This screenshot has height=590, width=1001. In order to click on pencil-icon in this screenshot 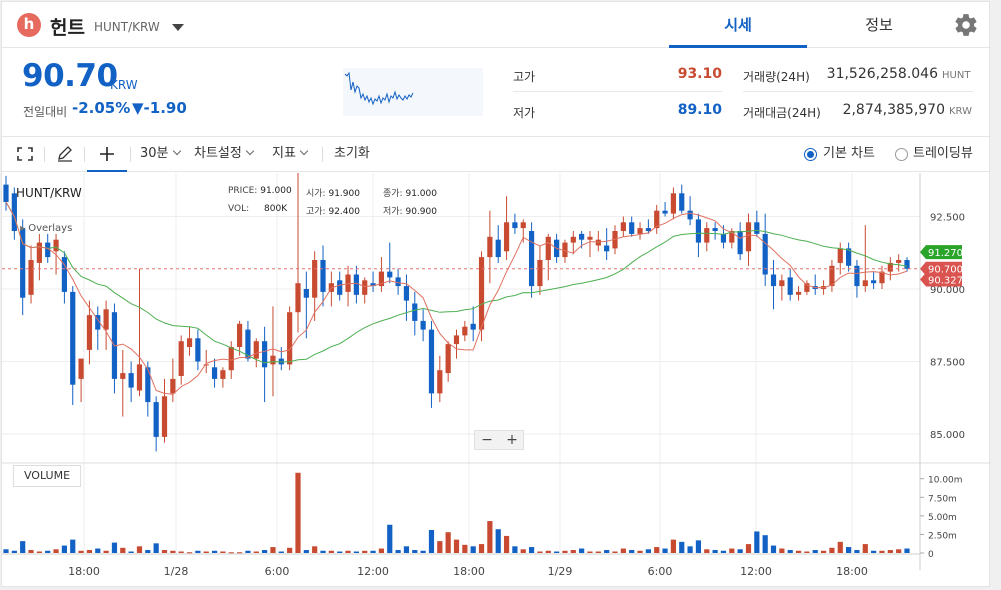, I will do `click(65, 154)`.